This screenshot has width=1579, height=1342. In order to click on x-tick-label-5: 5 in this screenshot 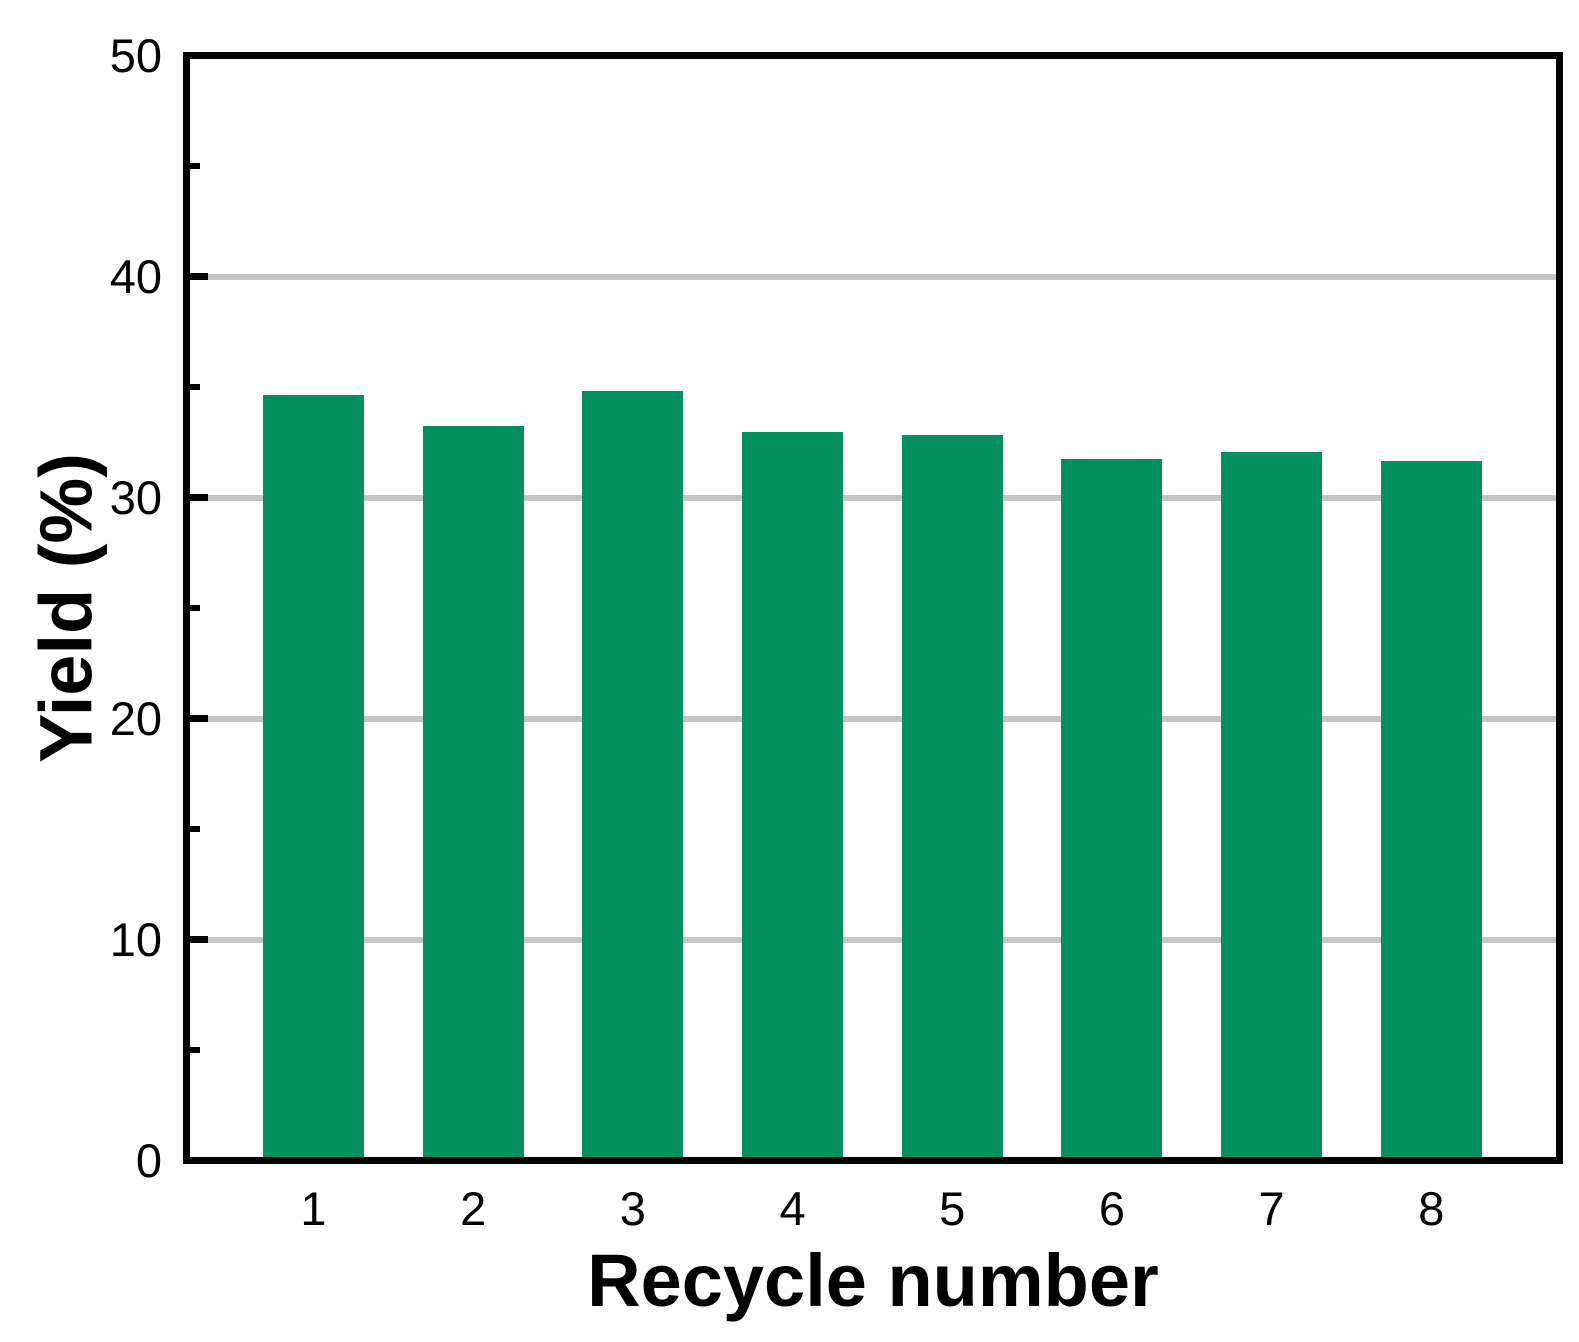, I will do `click(952, 1208)`.